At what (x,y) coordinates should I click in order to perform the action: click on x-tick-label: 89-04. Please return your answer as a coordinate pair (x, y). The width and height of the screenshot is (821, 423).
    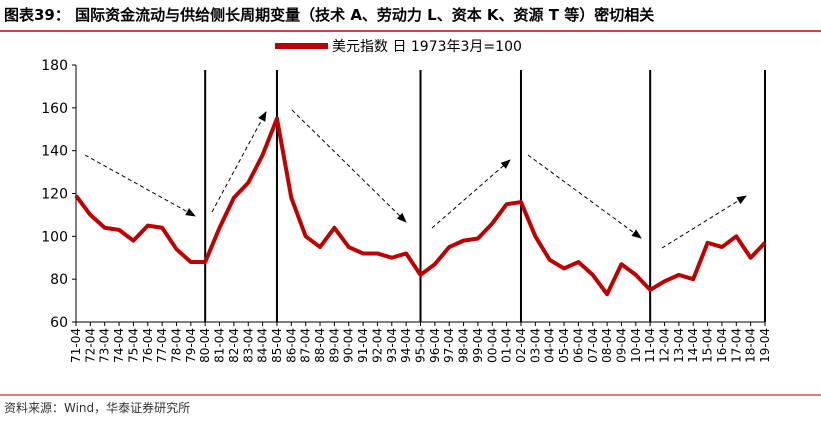
    Looking at the image, I should click on (334, 345).